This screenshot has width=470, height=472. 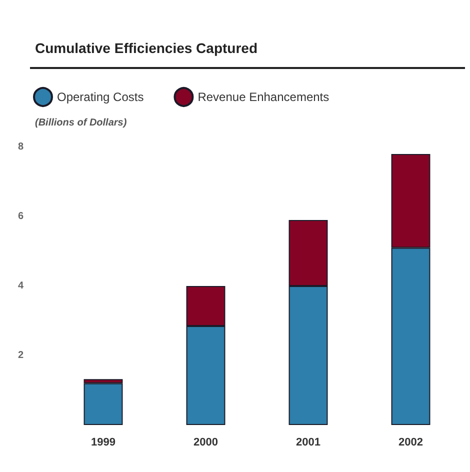 What do you see at coordinates (103, 442) in the screenshot?
I see `x-tick-label: 1999` at bounding box center [103, 442].